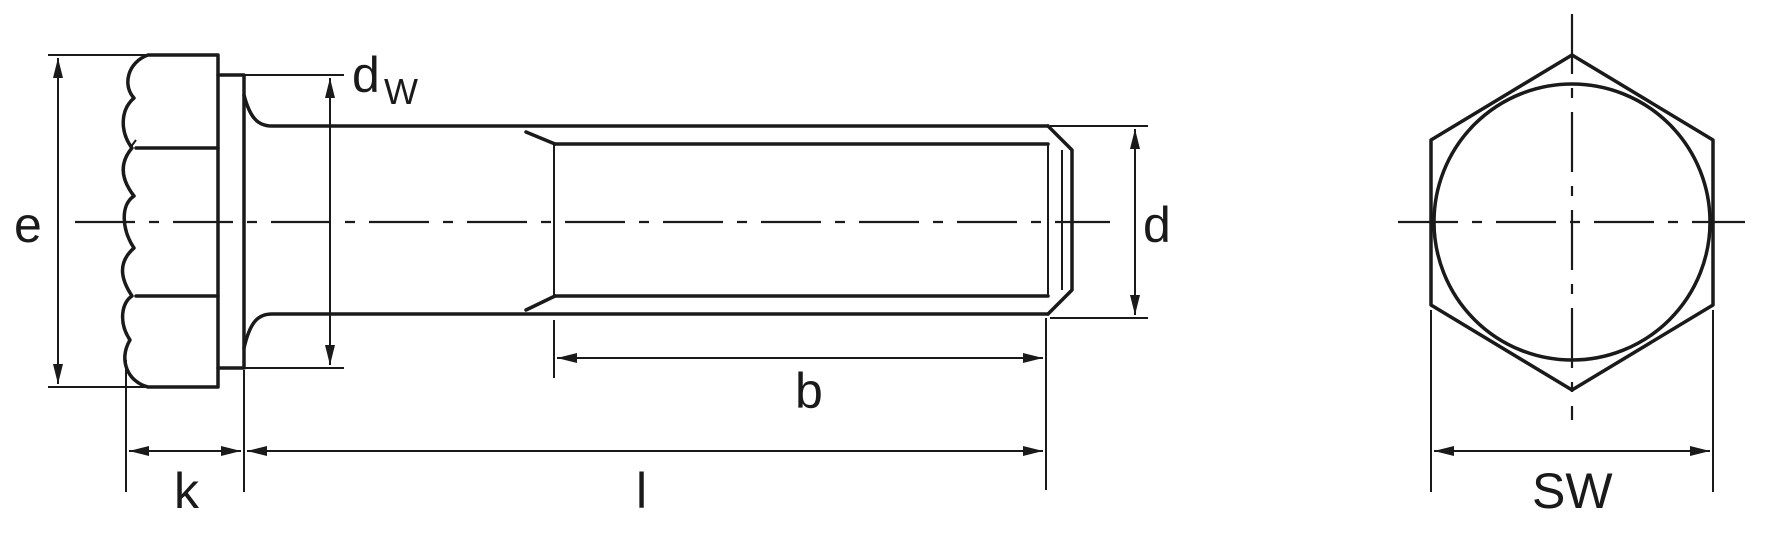 The width and height of the screenshot is (1780, 538). What do you see at coordinates (331, 208) in the screenshot?
I see `dim-dw: d W` at bounding box center [331, 208].